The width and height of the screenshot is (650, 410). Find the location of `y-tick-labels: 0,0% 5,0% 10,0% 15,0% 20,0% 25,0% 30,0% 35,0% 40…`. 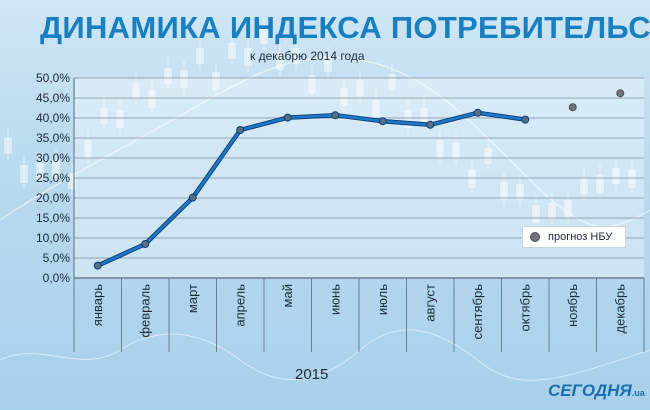

y-tick-labels: 0,0% 5,0% 10,0% 15,0% 20,0% 25,0% 30,0% 35,0% 40… is located at coordinates (53, 178).